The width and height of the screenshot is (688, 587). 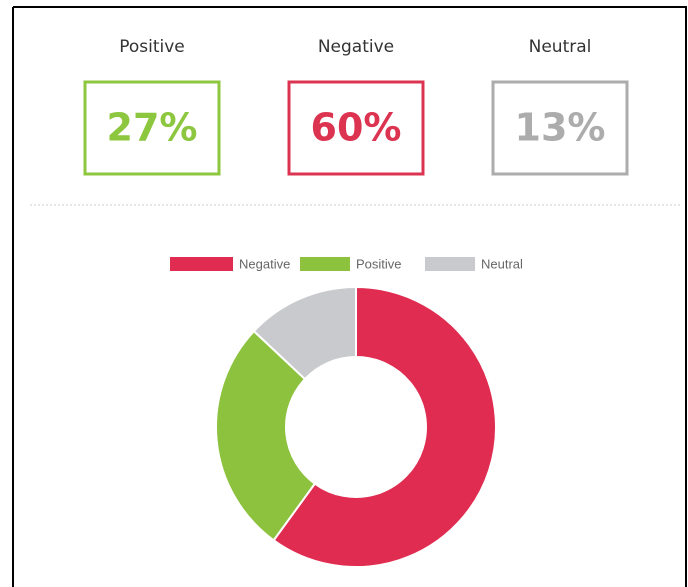 I want to click on legend-label: Positive, so click(x=379, y=263).